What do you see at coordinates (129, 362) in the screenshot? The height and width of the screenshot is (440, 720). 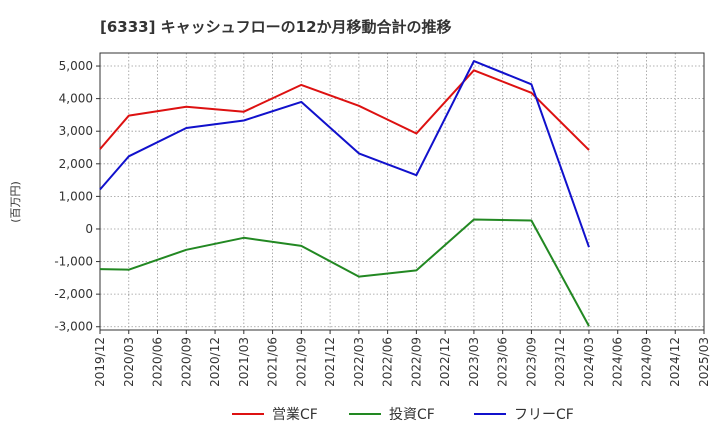 I see `x-tick-label: 2020/03` at bounding box center [129, 362].